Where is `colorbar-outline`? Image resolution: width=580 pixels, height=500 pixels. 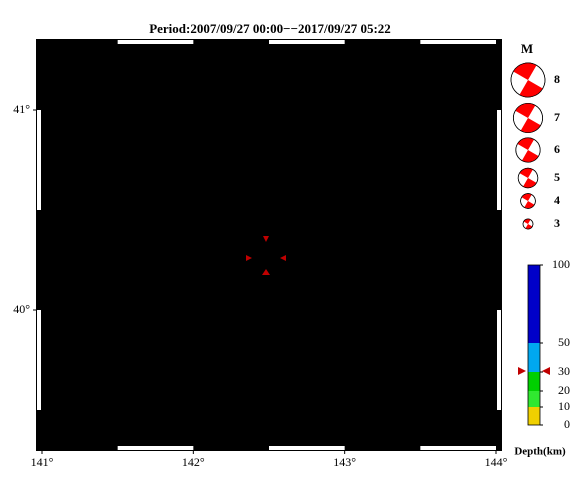
colorbar-outline is located at coordinates (534, 345).